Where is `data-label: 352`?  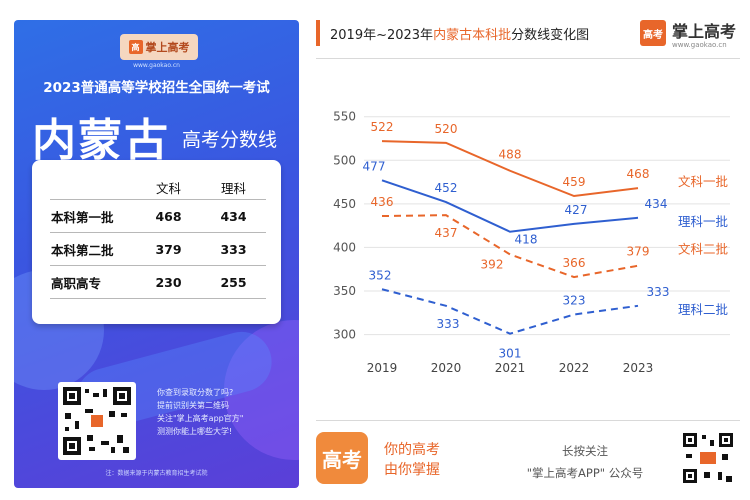
data-label: 352 is located at coordinates (380, 275).